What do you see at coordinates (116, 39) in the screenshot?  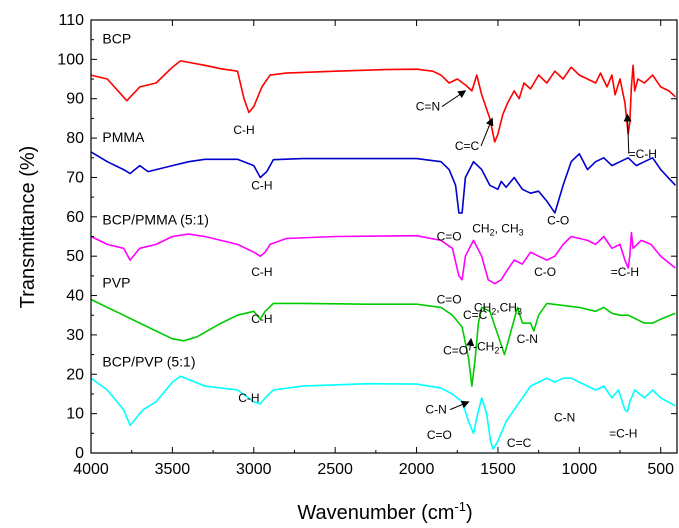 I see `series-label-0: BCP` at bounding box center [116, 39].